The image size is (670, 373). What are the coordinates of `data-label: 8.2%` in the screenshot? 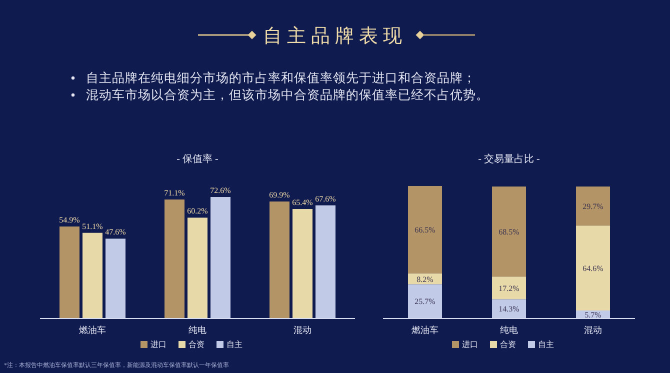 It's located at (425, 279).